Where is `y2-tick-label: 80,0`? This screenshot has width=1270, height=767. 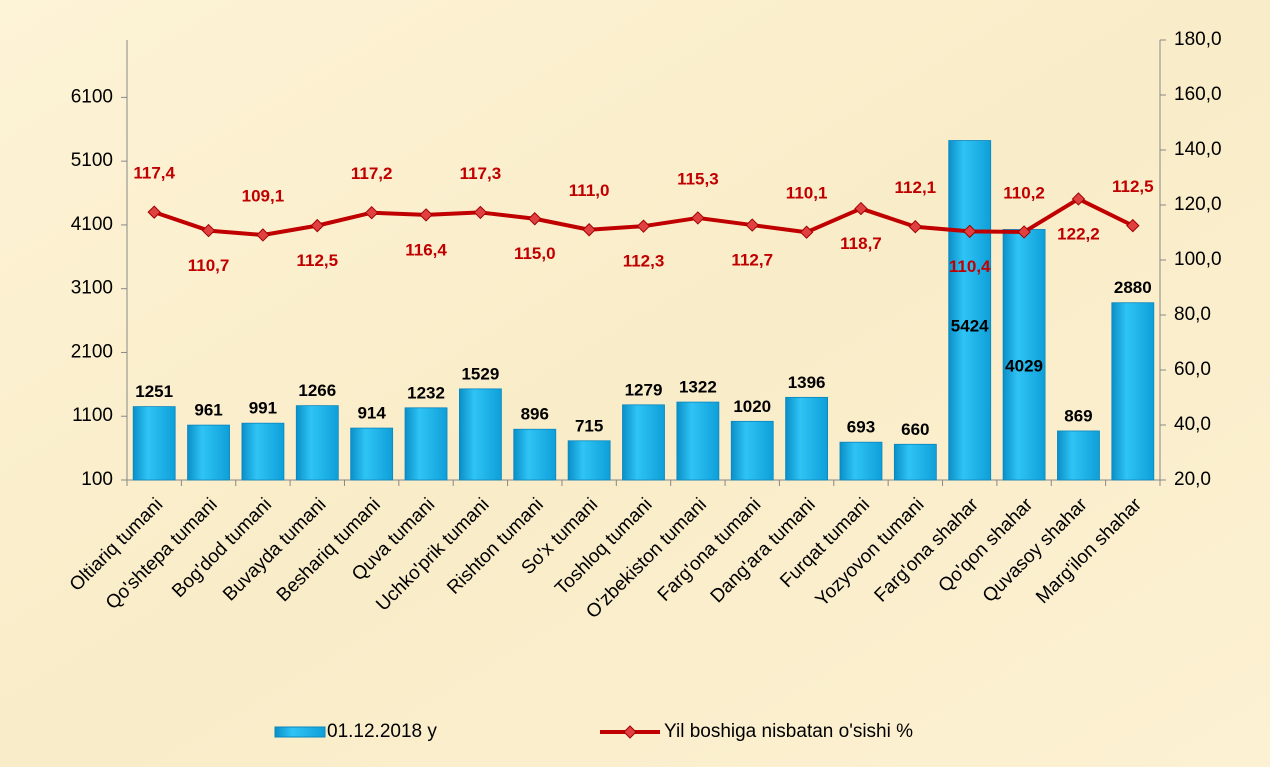 y2-tick-label: 80,0 is located at coordinates (1192, 314).